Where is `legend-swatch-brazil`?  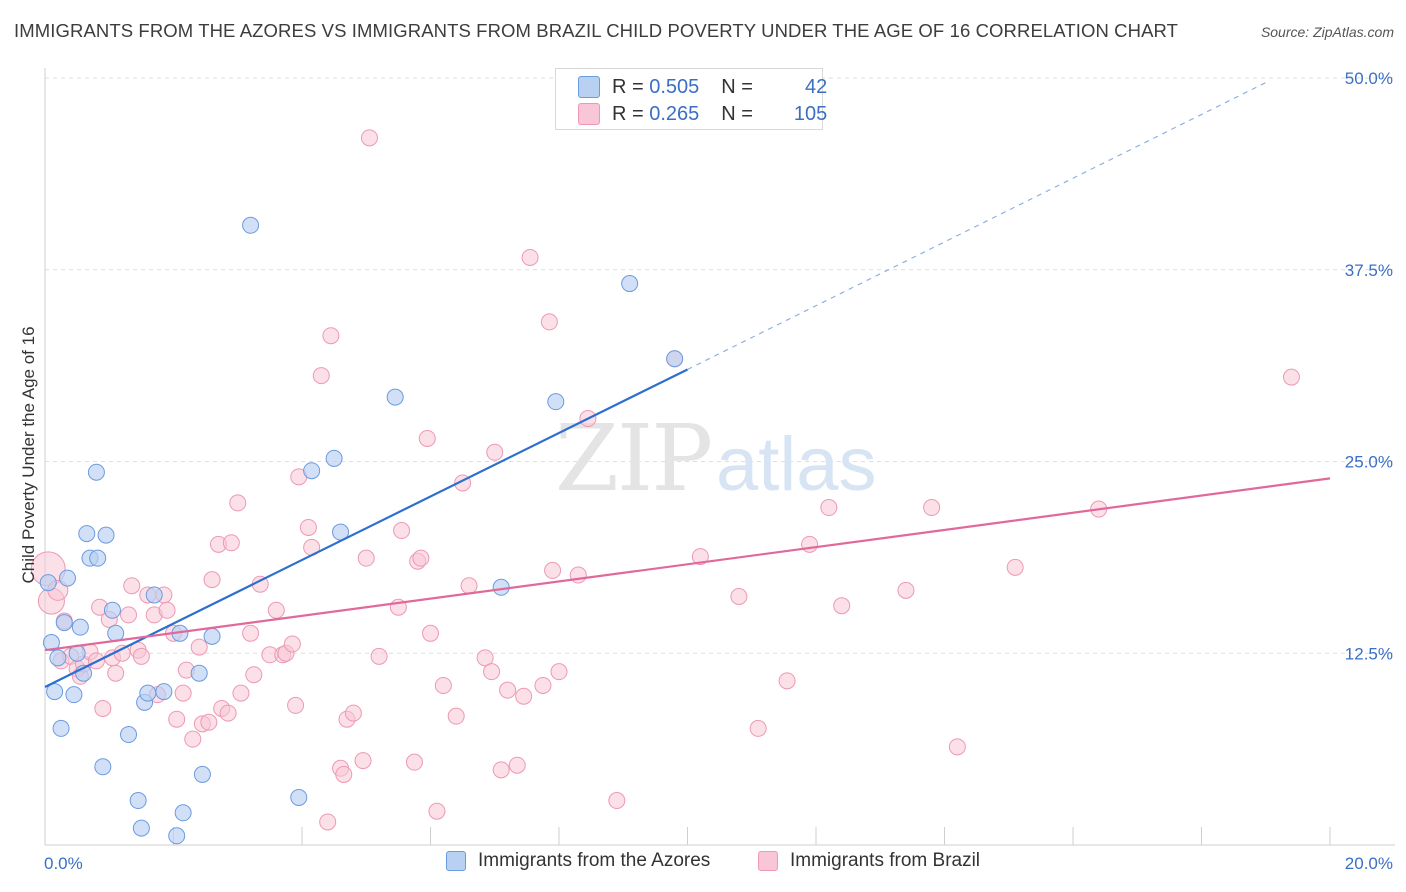
legend-swatch-brazil is located at coordinates (589, 114).